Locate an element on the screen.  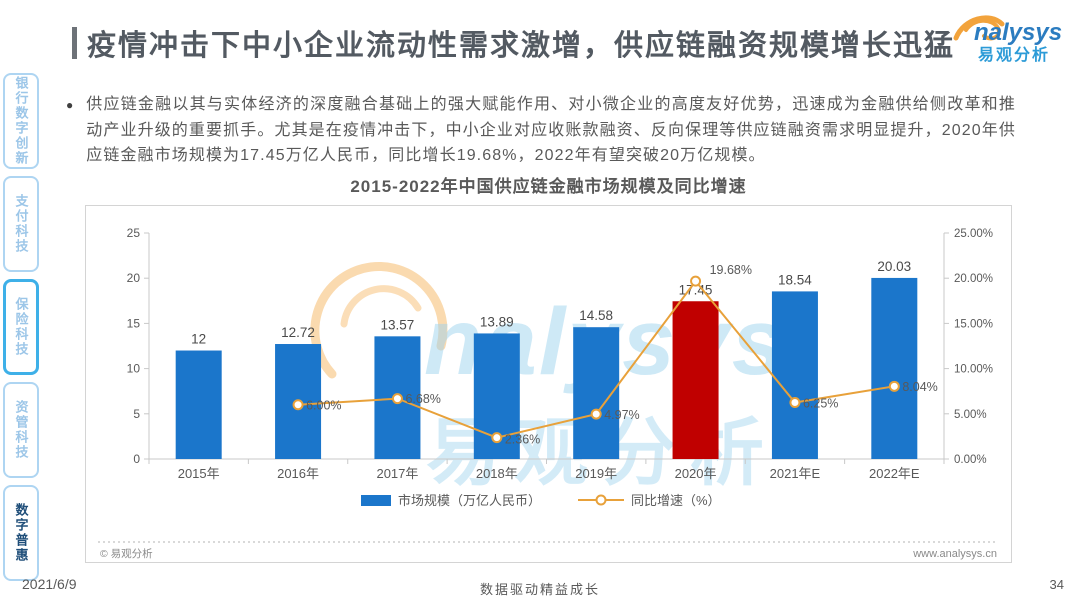
growth-value-label: 4.97% is located at coordinates (621, 415).